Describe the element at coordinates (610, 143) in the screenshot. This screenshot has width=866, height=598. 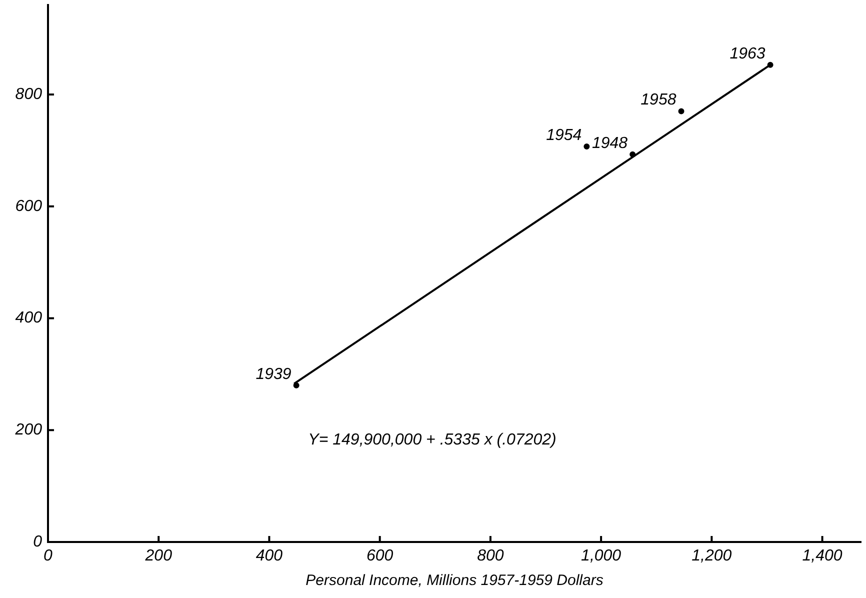
I see `annotation: 1948` at that location.